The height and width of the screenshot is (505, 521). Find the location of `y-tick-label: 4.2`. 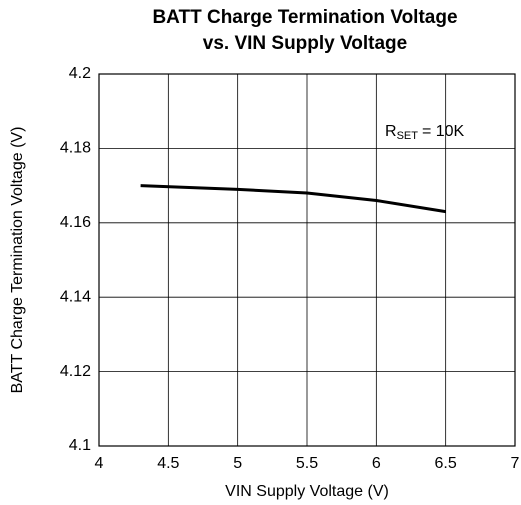

y-tick-label: 4.2 is located at coordinates (80, 73).